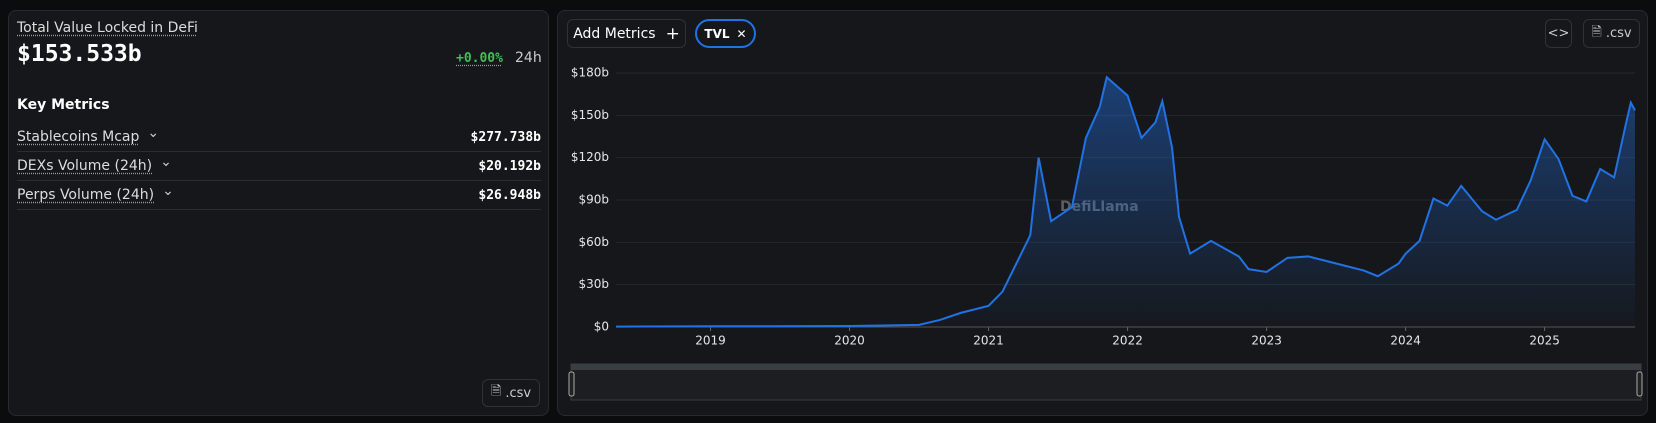 This screenshot has width=1656, height=423. Describe the element at coordinates (63, 105) in the screenshot. I see `key-metrics-title: Key Metrics` at that location.